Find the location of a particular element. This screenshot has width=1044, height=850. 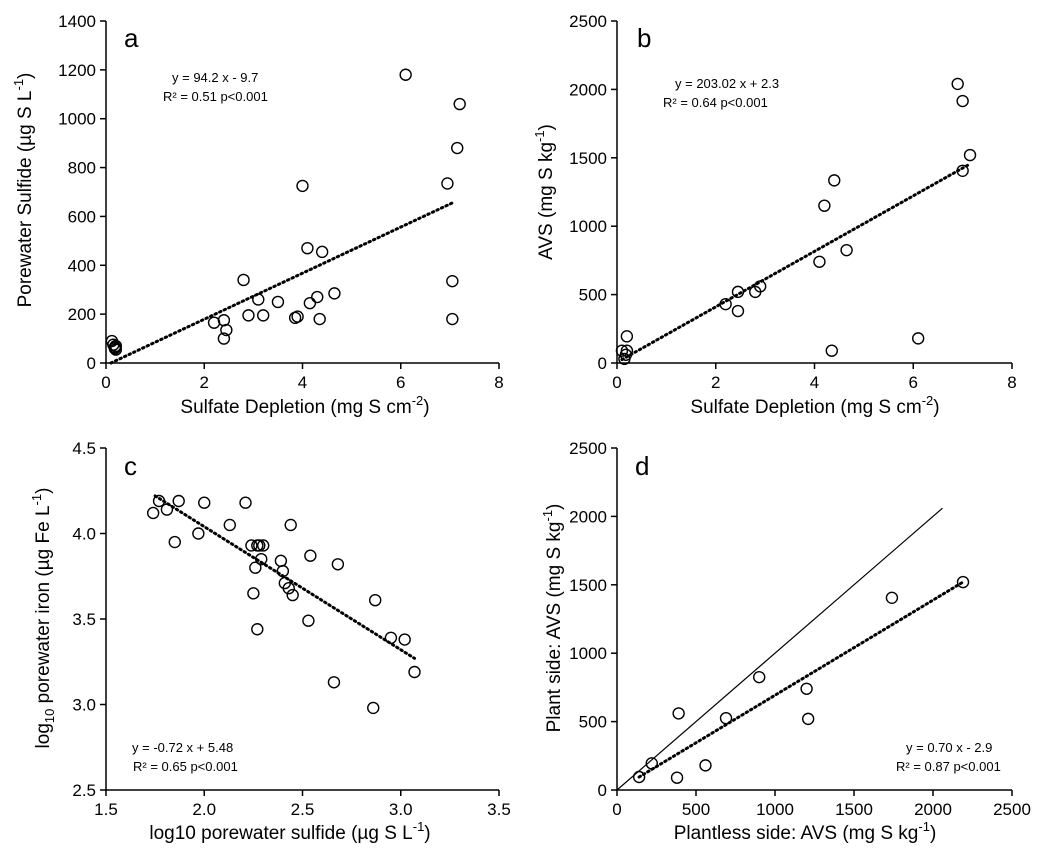

panel-d-letter: d is located at coordinates (642, 466).